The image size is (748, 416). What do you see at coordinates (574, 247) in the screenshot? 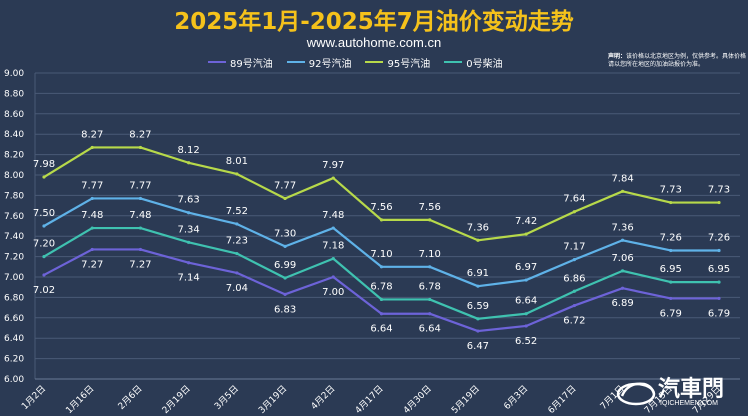
I see `data-label: 7.17` at bounding box center [574, 247].